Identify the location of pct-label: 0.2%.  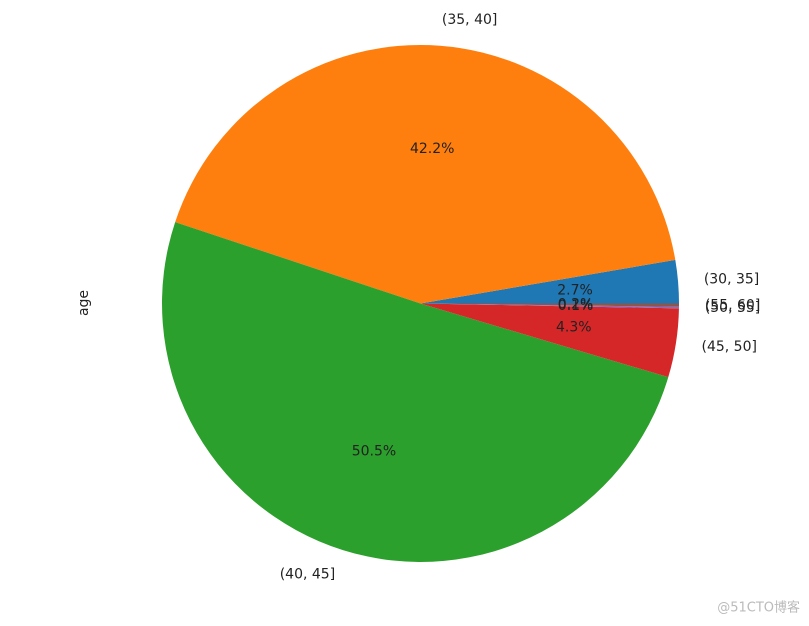
(576, 304).